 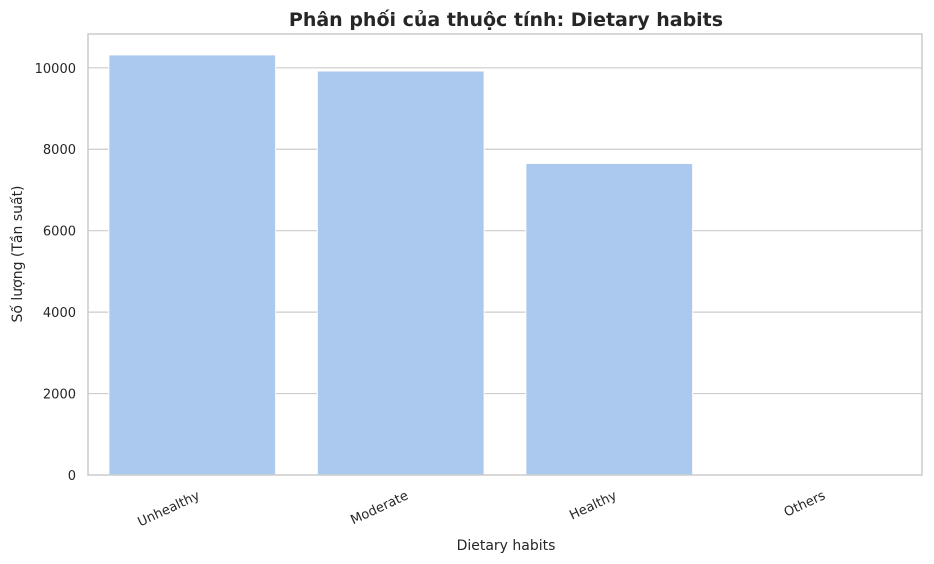 I want to click on chart-title: Phân phối của thuộc tính: Dietary habits, so click(x=506, y=19).